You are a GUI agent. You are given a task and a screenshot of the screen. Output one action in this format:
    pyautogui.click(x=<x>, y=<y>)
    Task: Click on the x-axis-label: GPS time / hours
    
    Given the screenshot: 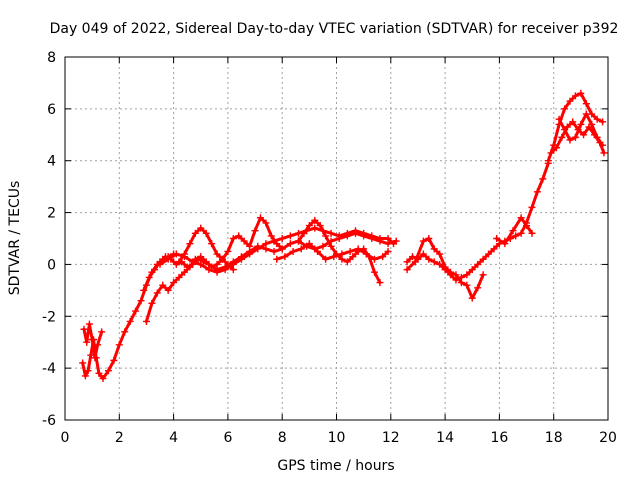 What is the action you would take?
    pyautogui.click(x=335, y=466)
    